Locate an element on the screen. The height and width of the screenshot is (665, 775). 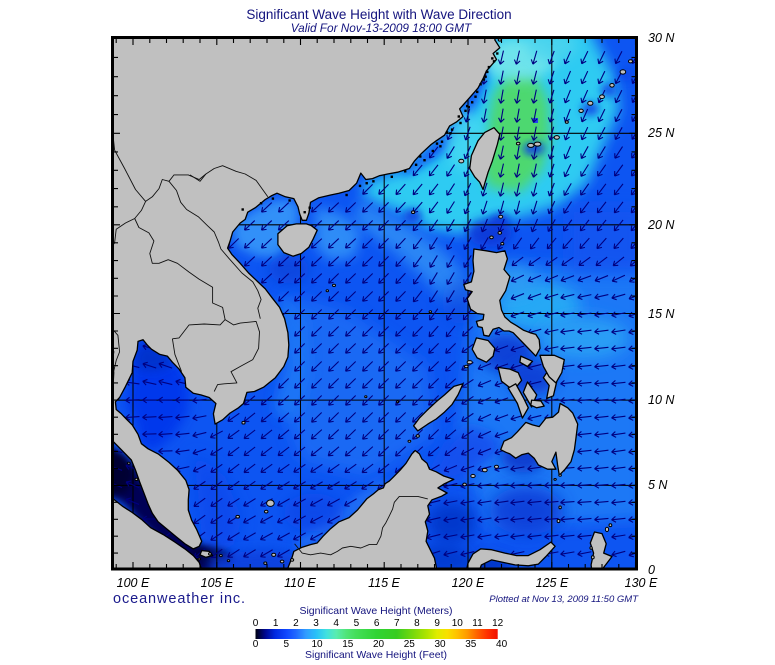
svg-text:Valid For Nov-13-2009 18:00 GM: Valid For Nov-13-2009 18:00 GMT is located at coordinates (381, 28).